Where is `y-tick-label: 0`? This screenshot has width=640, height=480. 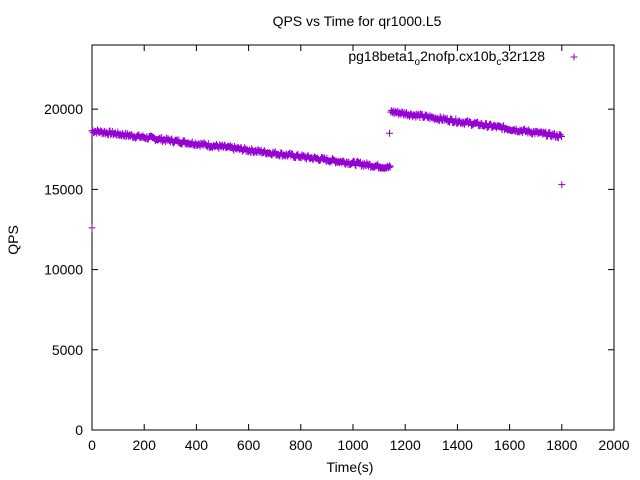 y-tick-label: 0 is located at coordinates (79, 430).